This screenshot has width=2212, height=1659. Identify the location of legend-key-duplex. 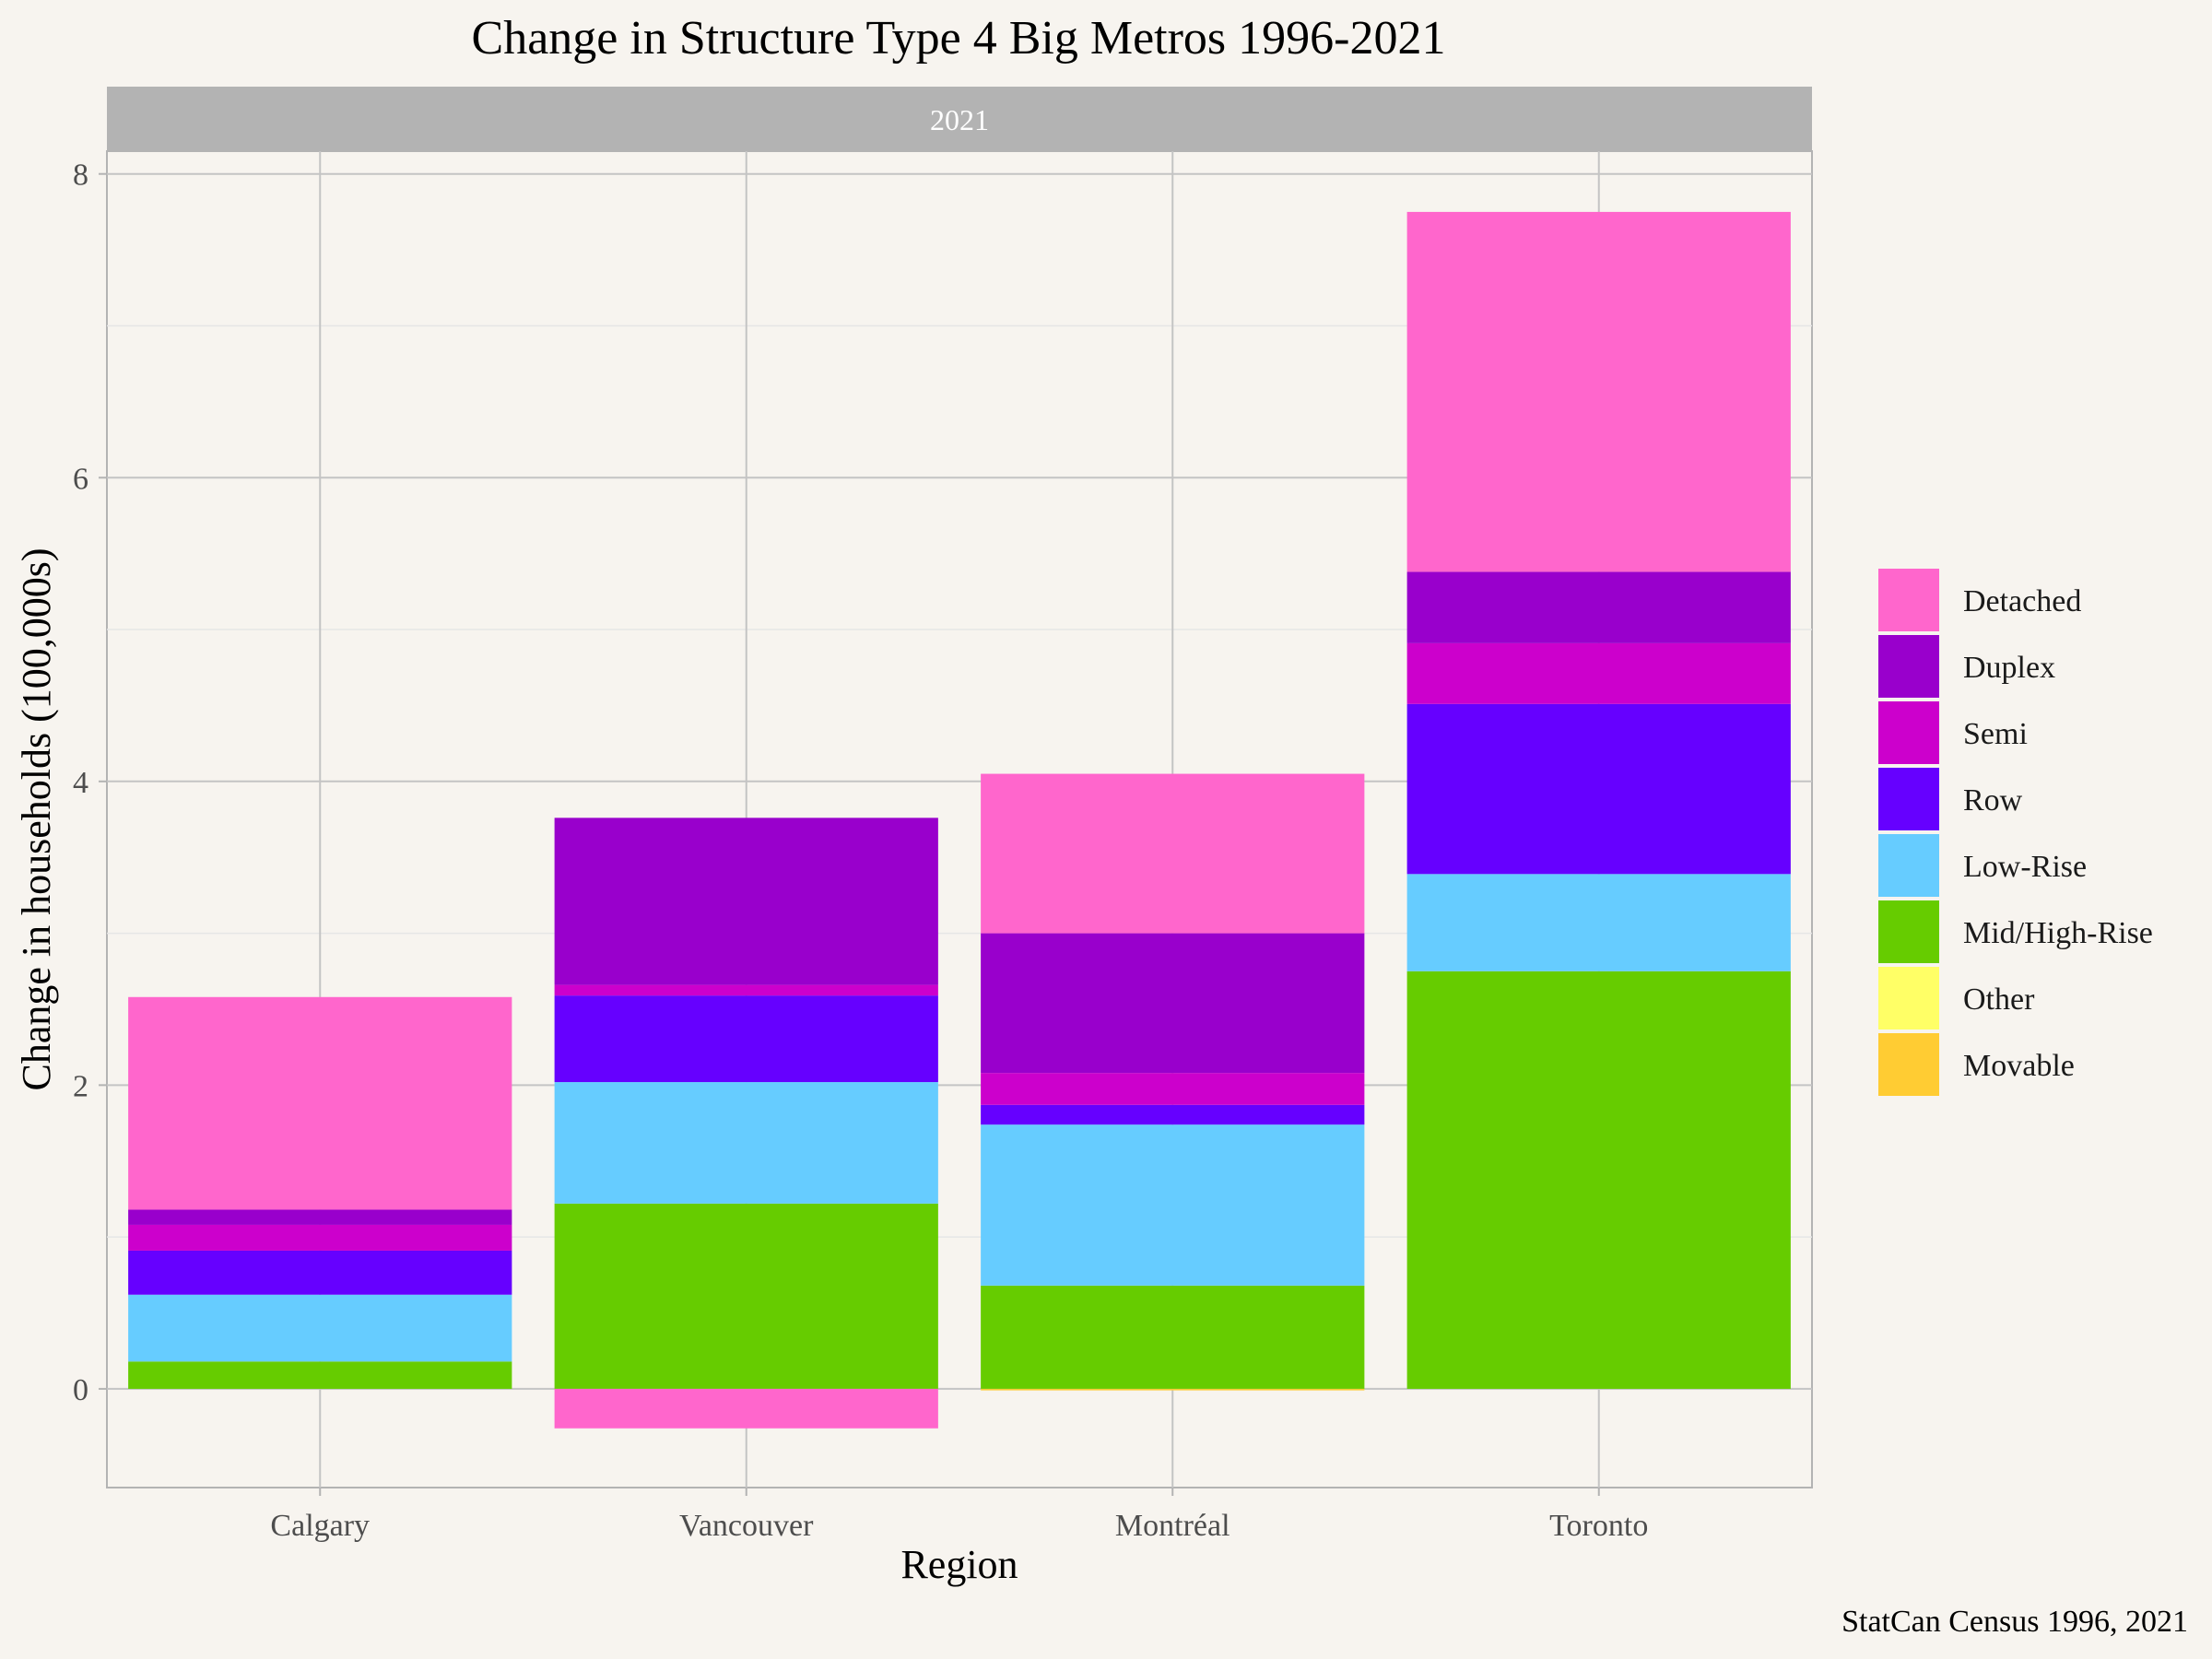
(1908, 666).